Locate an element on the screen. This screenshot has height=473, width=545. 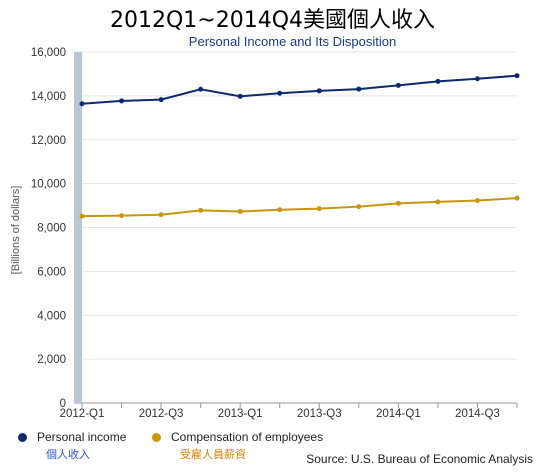
source-note: Source: U.S. Bureau of Economic Analysis is located at coordinates (419, 459).